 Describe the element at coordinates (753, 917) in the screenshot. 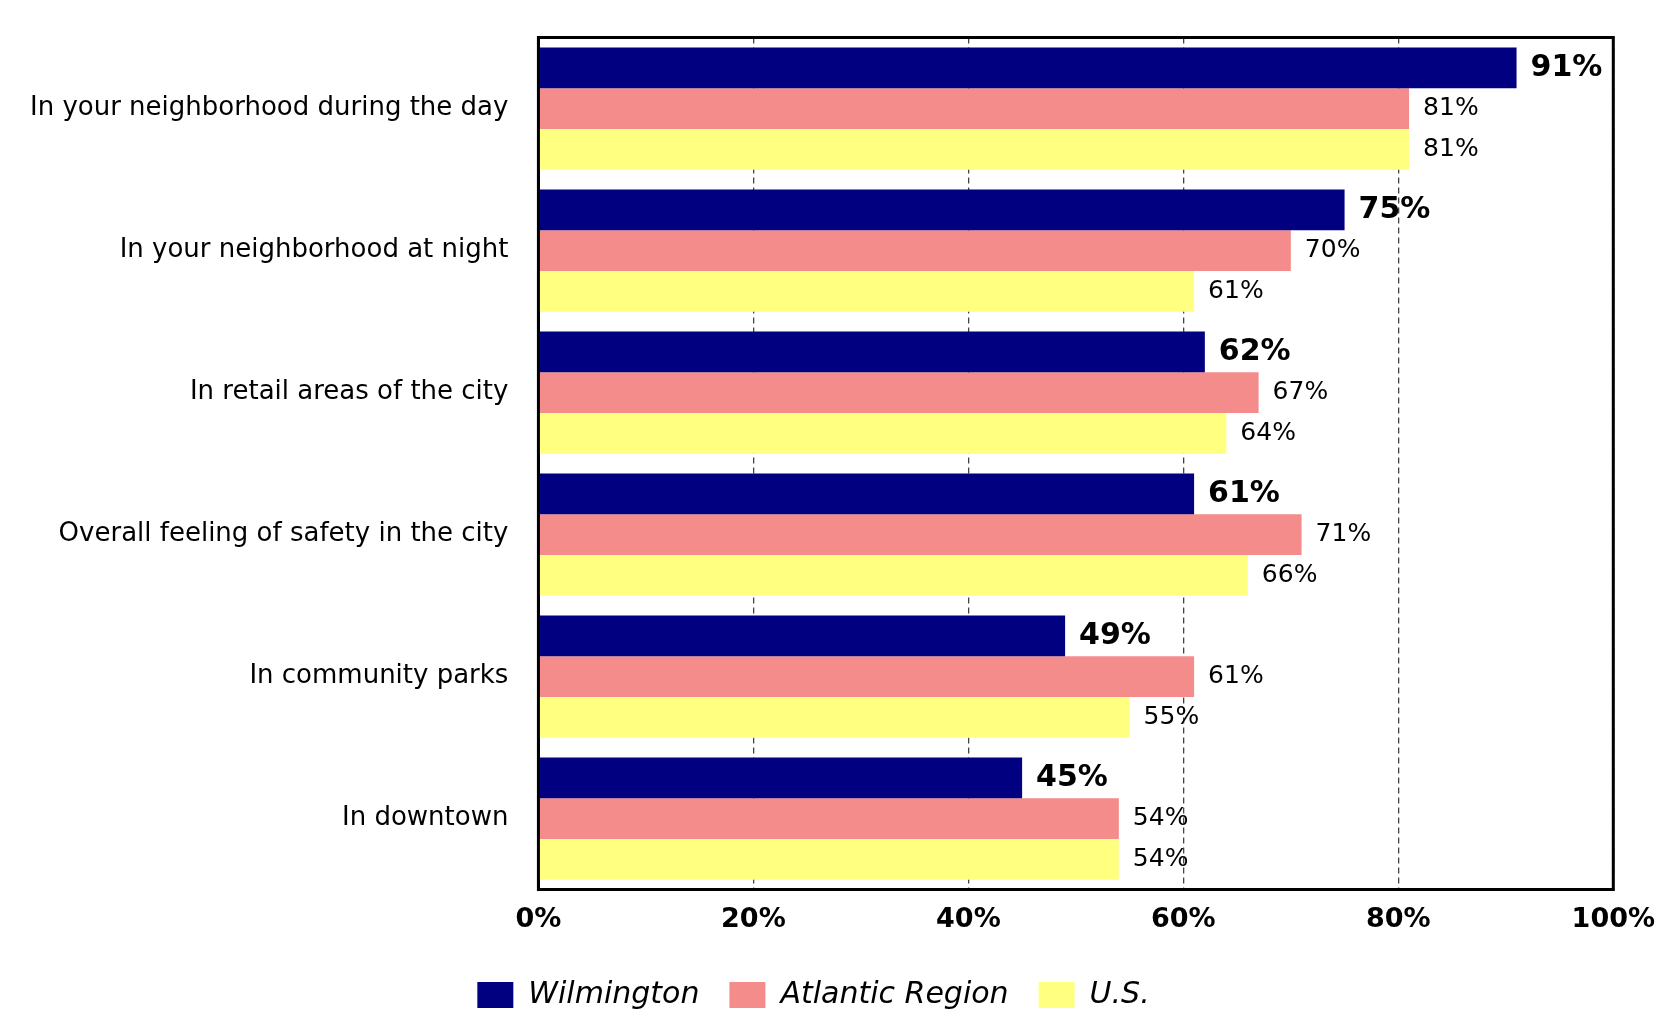

I see `x-tick-label: 20%` at that location.